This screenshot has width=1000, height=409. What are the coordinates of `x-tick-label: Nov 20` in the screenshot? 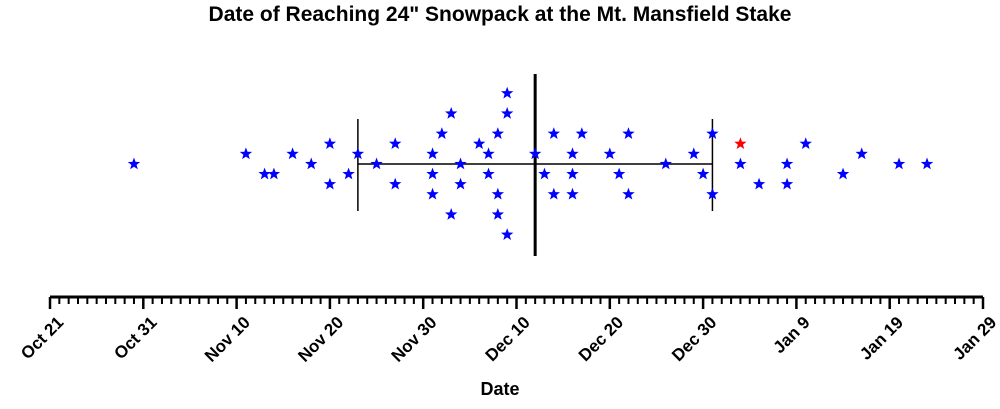 It's located at (320, 339).